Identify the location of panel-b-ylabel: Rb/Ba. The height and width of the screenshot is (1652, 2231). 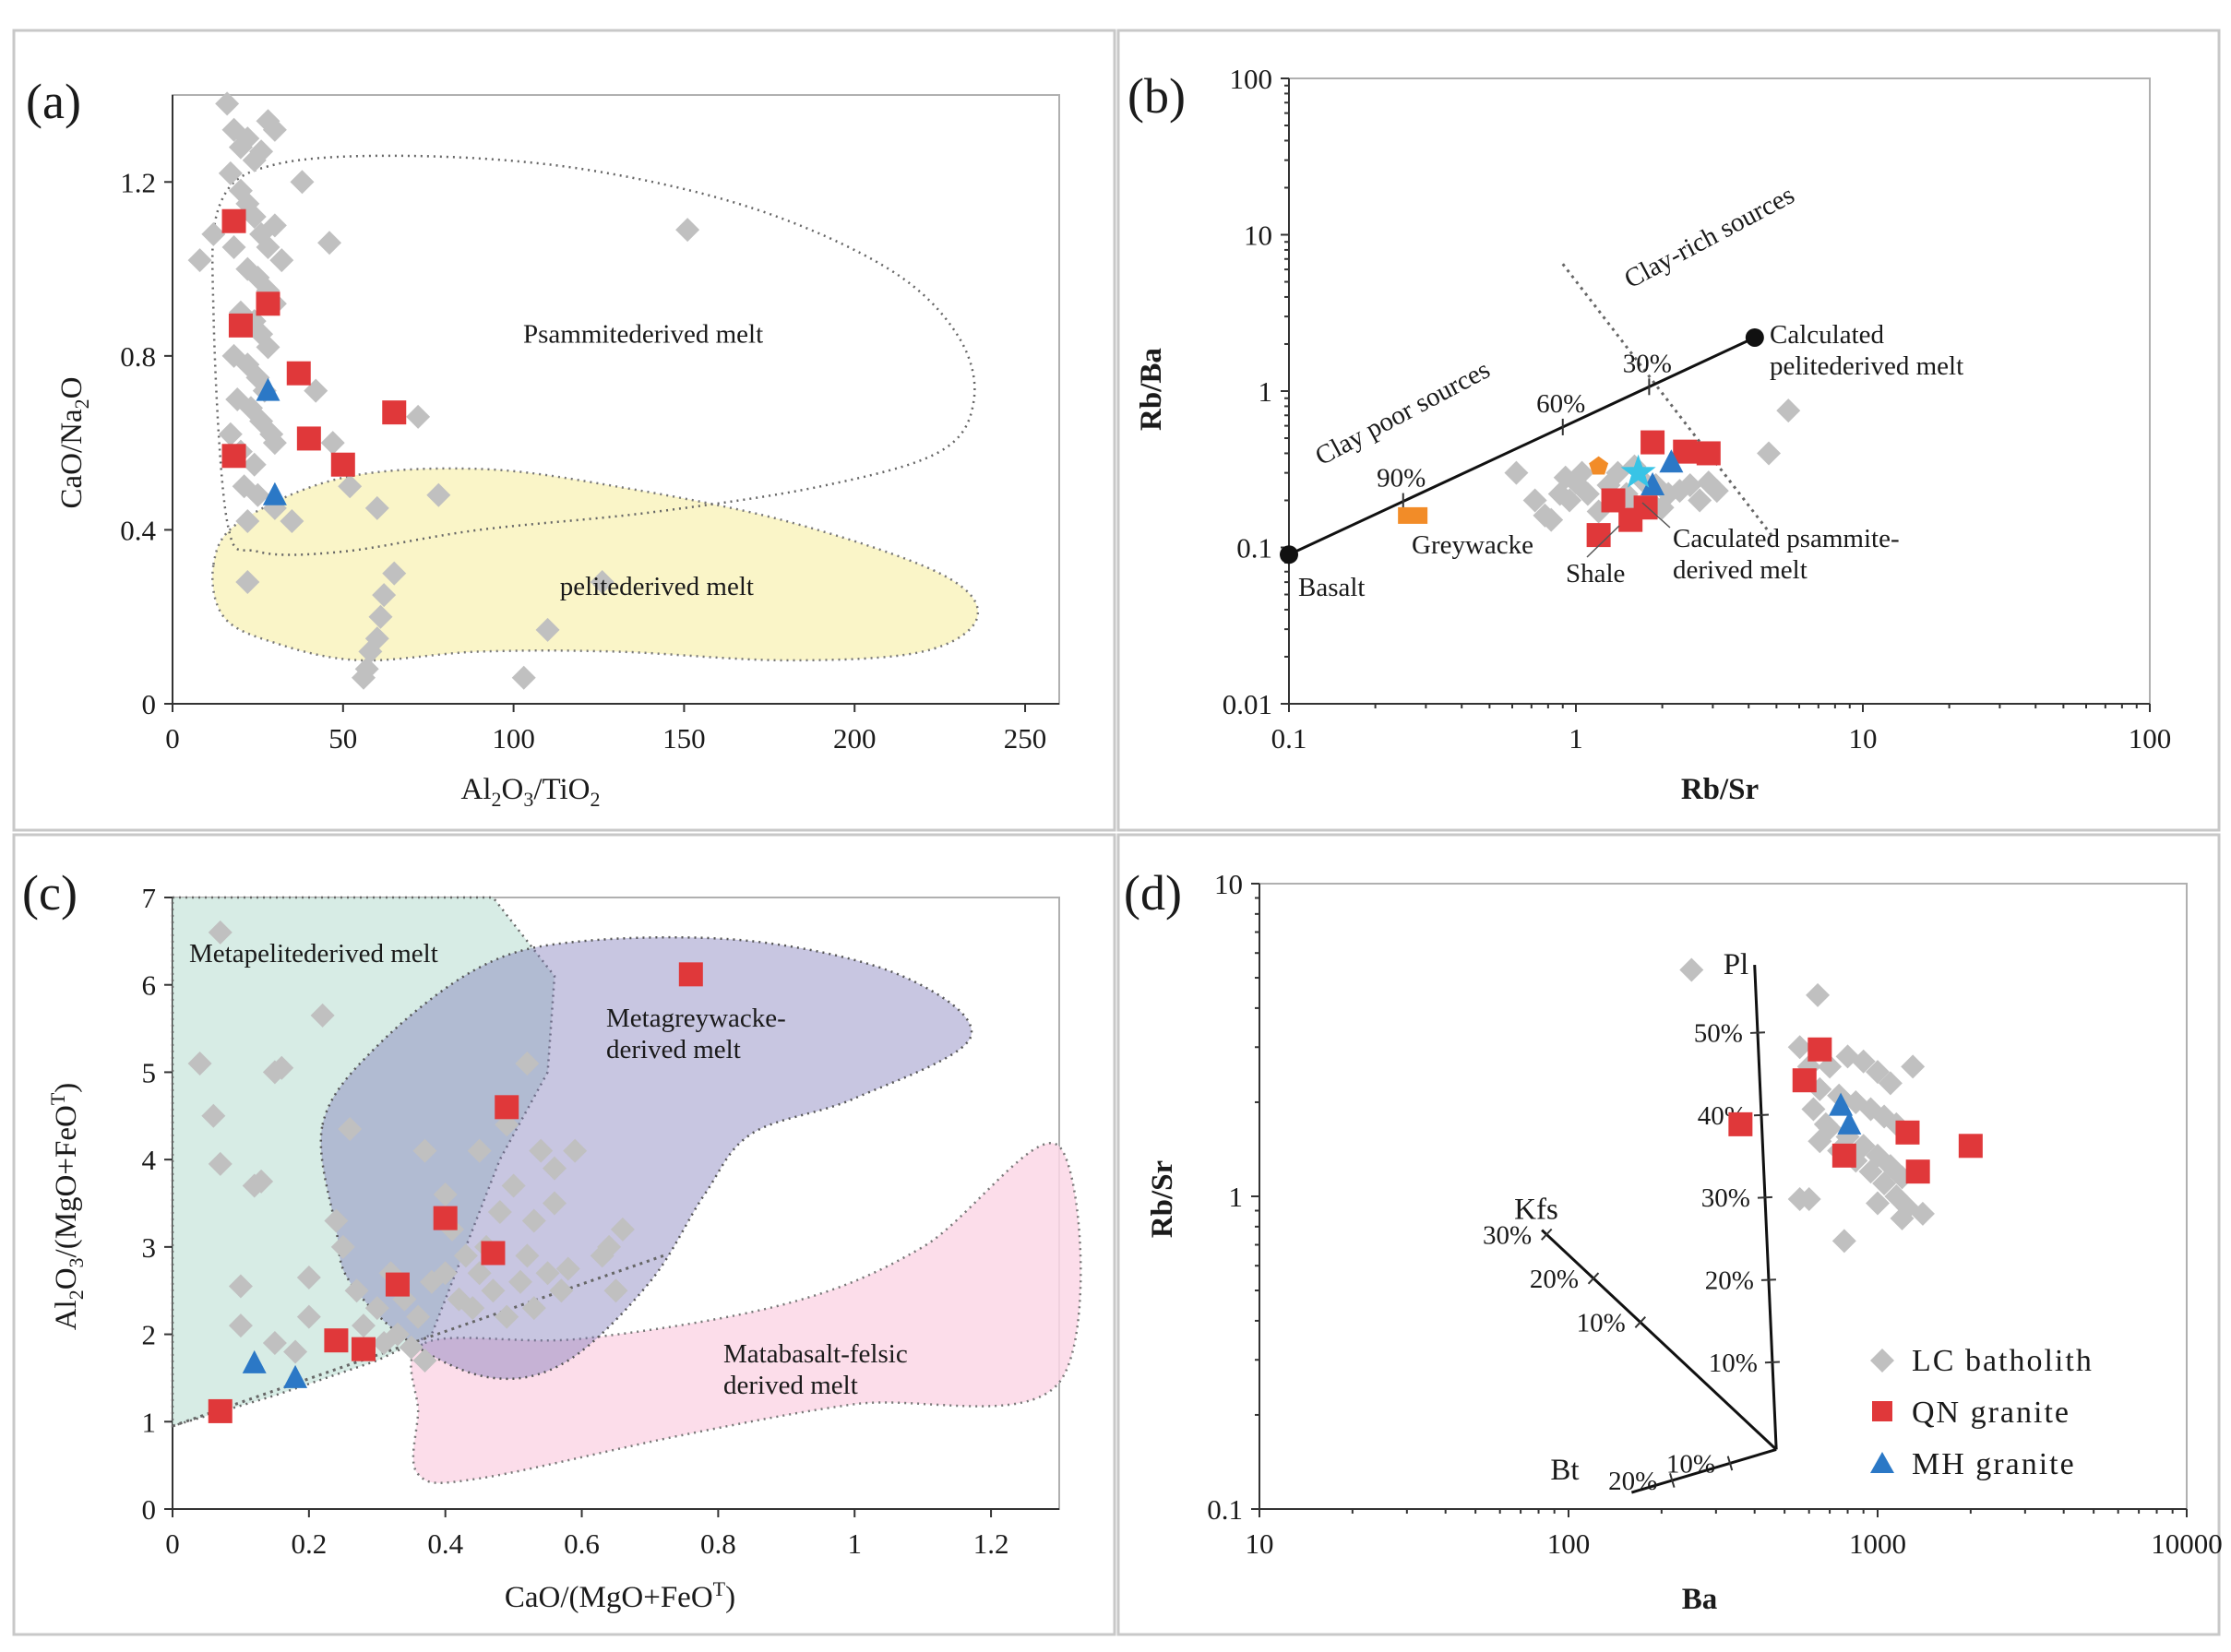
(1151, 389).